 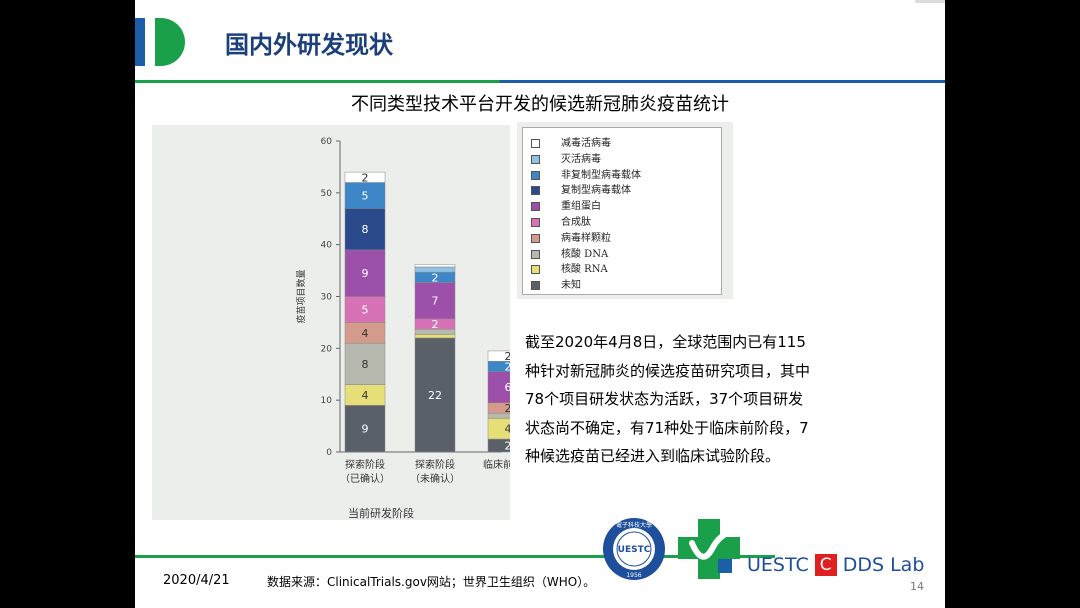 I want to click on university-seal-icon: 電子科技大學 UESTC 1956, so click(x=634, y=549).